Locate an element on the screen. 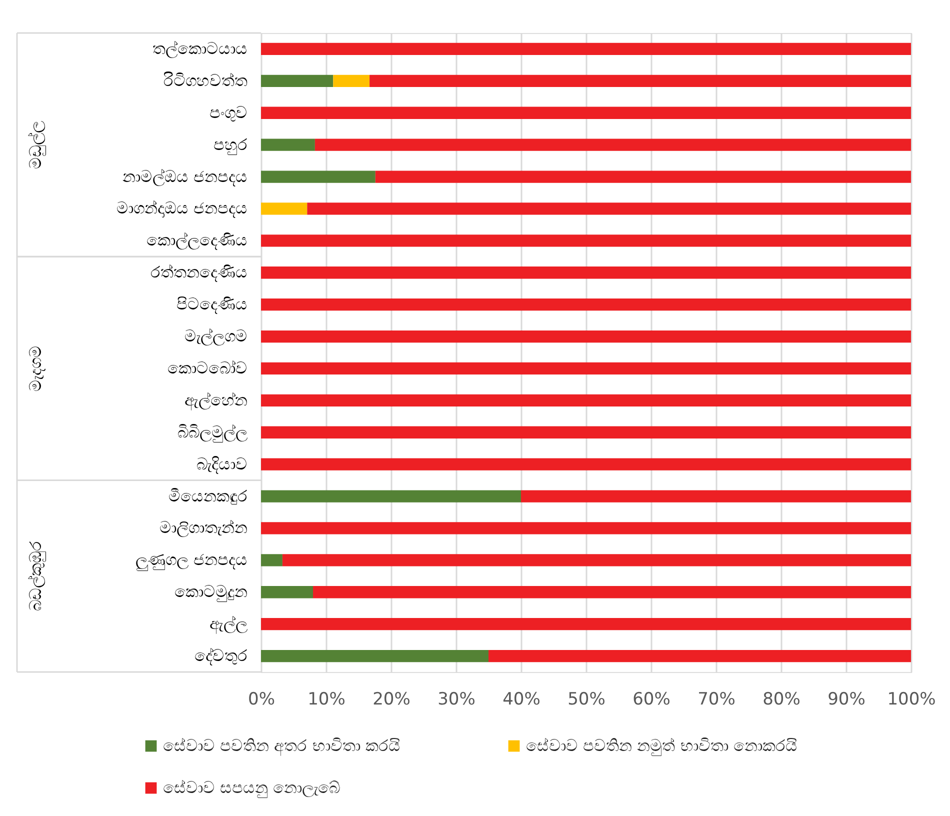 The height and width of the screenshot is (816, 950). y-tick-label: කොල්ලදෙණිය is located at coordinates (197, 240).